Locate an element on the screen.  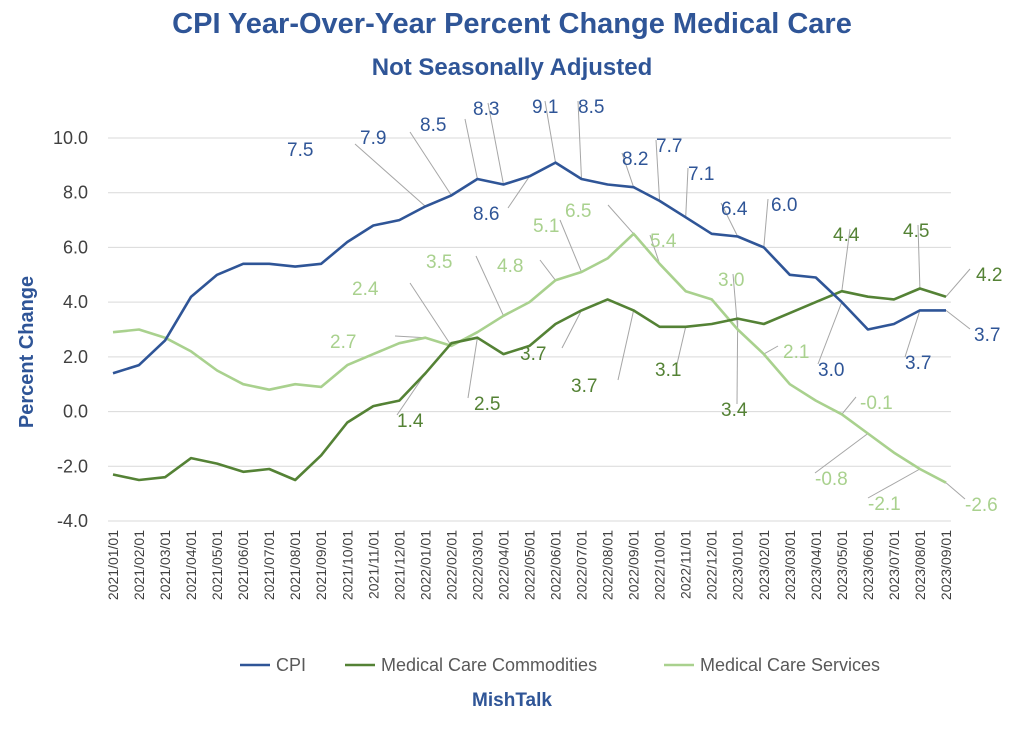
data-label: 3.4 is located at coordinates (734, 410).